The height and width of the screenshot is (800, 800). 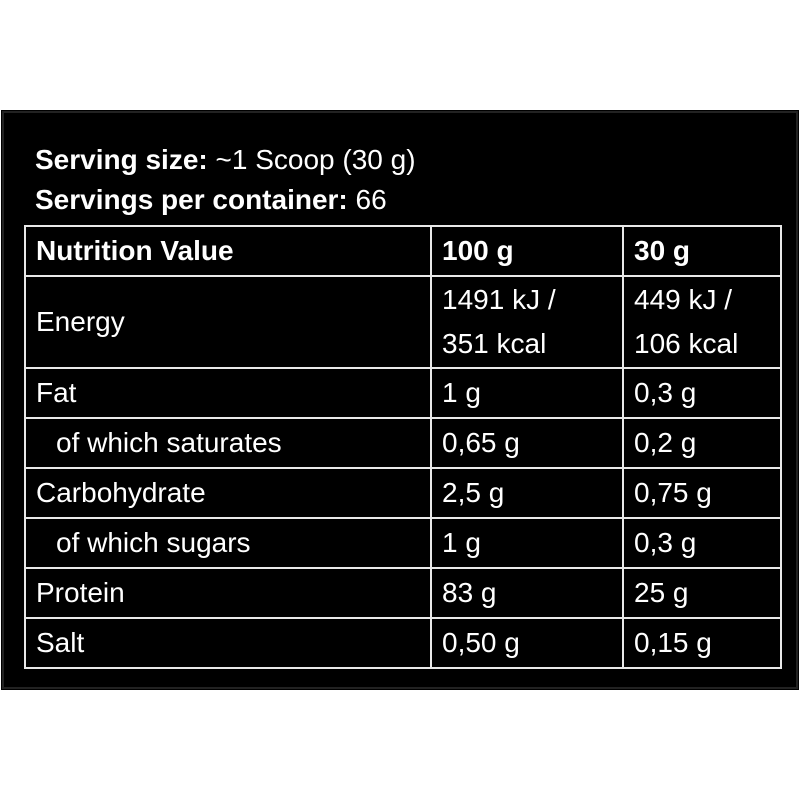 What do you see at coordinates (228, 643) in the screenshot?
I see `nutrient: Salt` at bounding box center [228, 643].